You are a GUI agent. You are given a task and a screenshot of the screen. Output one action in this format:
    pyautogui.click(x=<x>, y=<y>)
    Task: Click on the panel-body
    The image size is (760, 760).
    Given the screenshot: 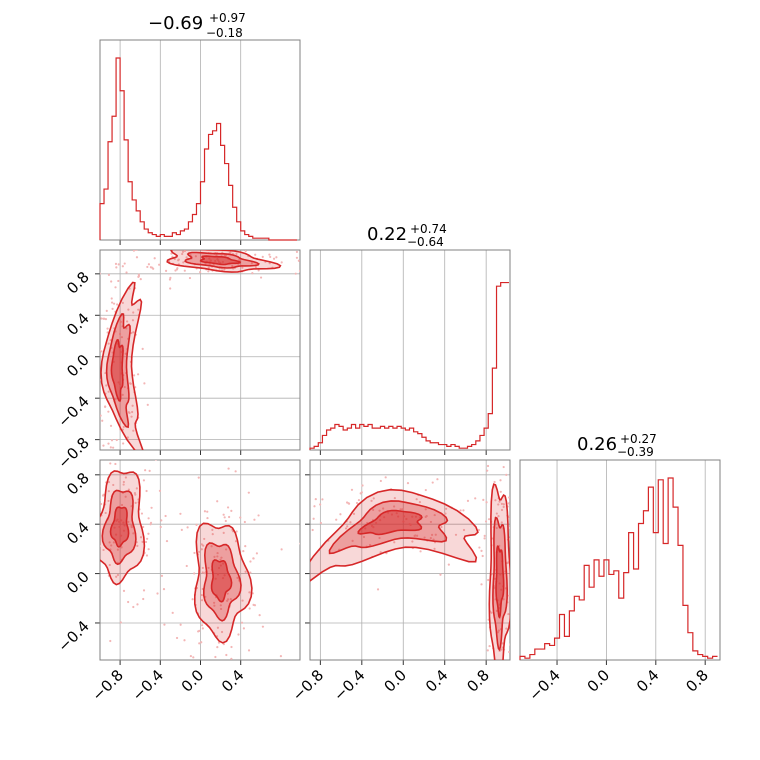 What is the action you would take?
    pyautogui.click(x=381, y=579)
    